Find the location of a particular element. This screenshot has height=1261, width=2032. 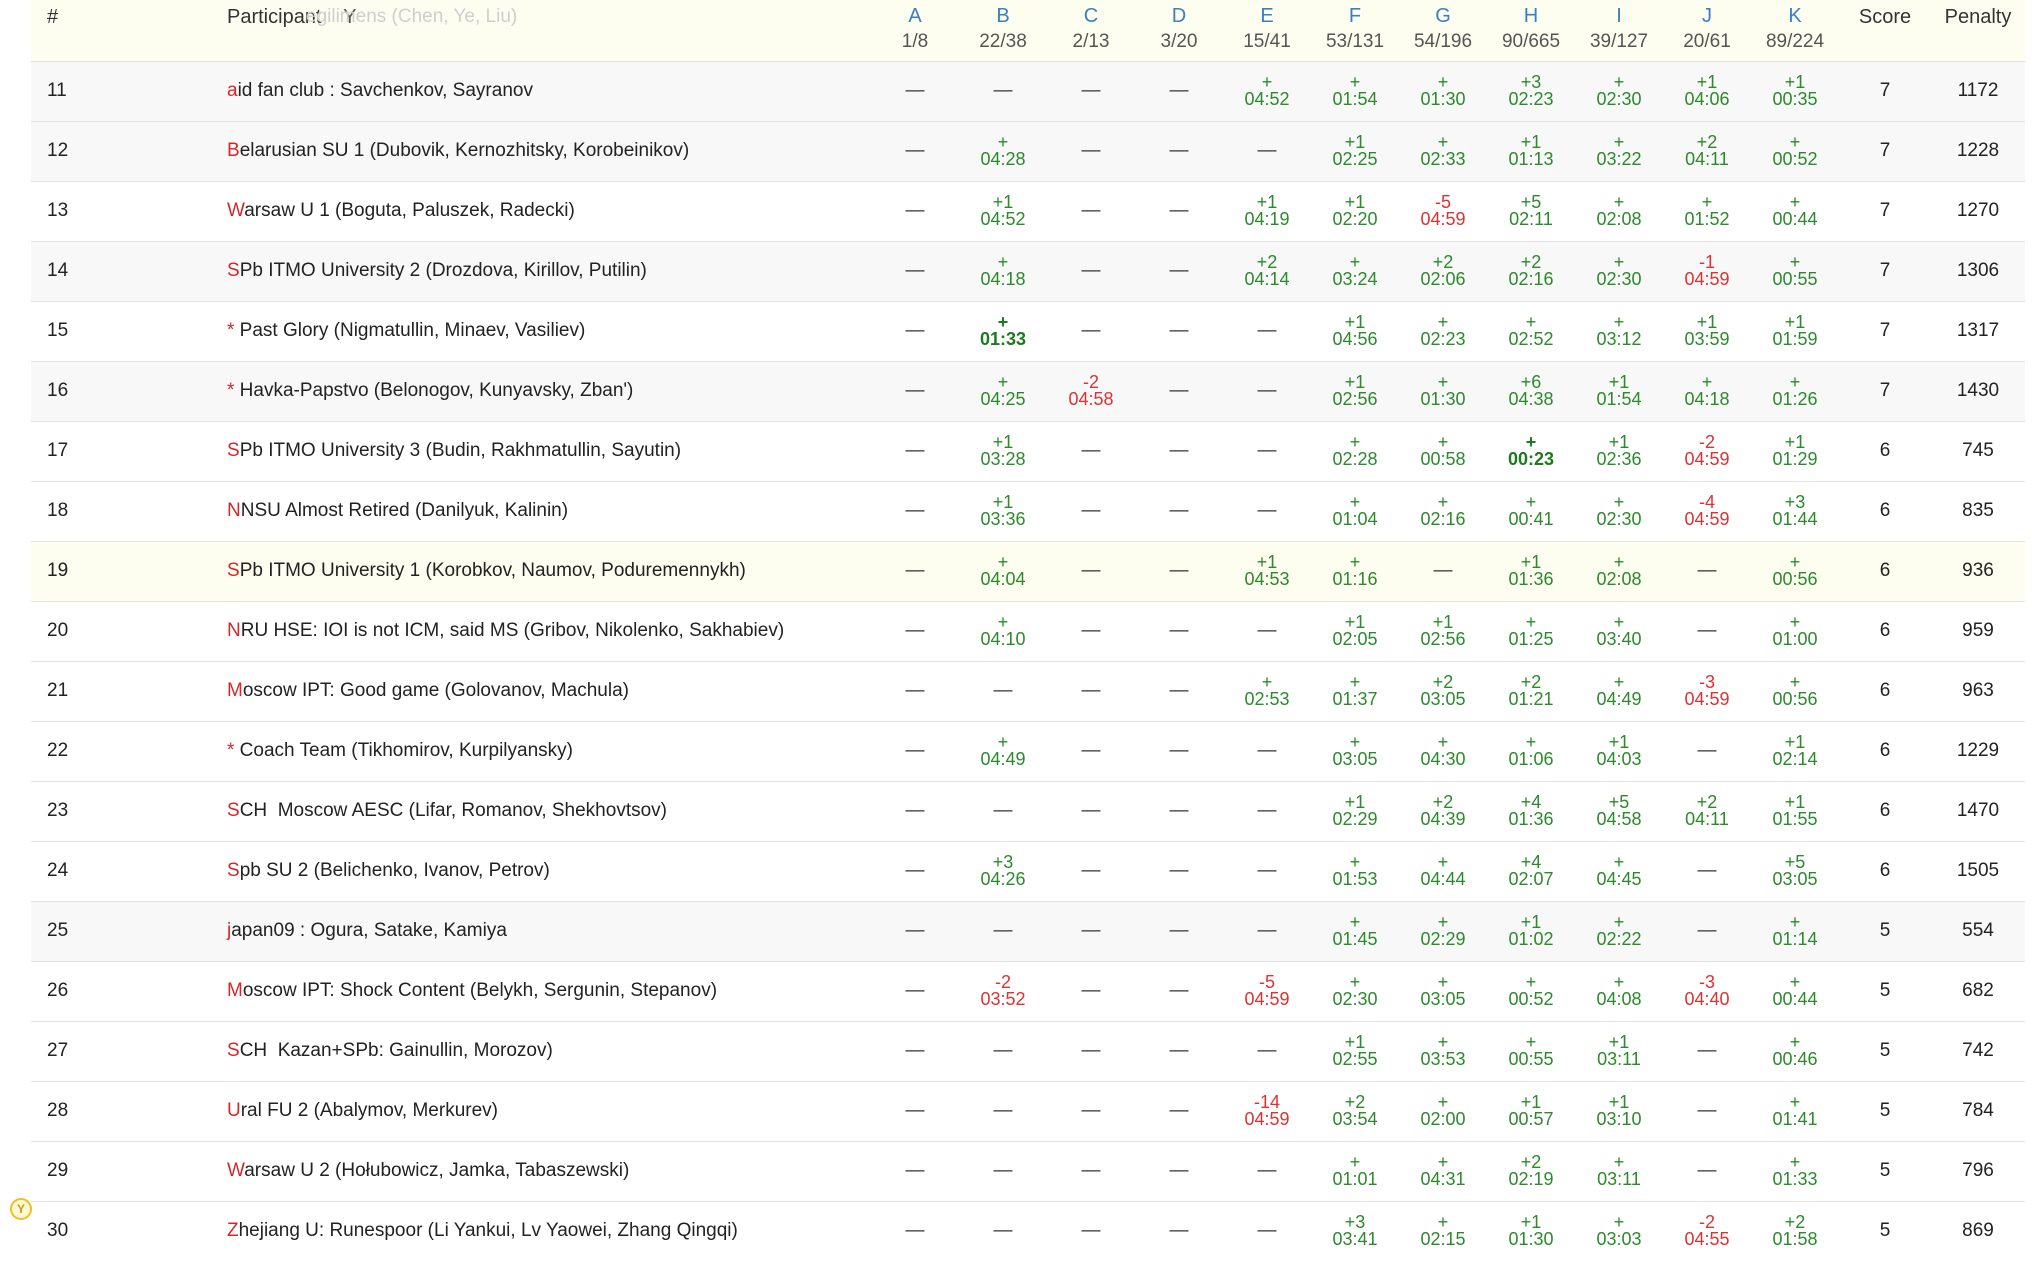

problem-result-cell: +04:10 is located at coordinates (1003, 631).